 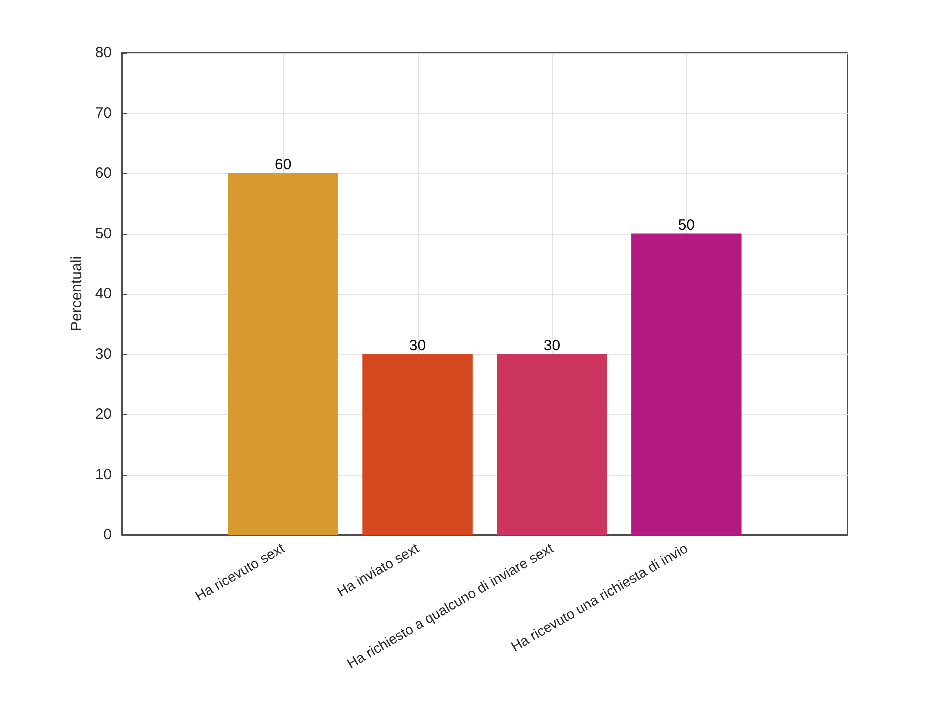 I want to click on y-tick-label: 80, so click(x=103, y=53).